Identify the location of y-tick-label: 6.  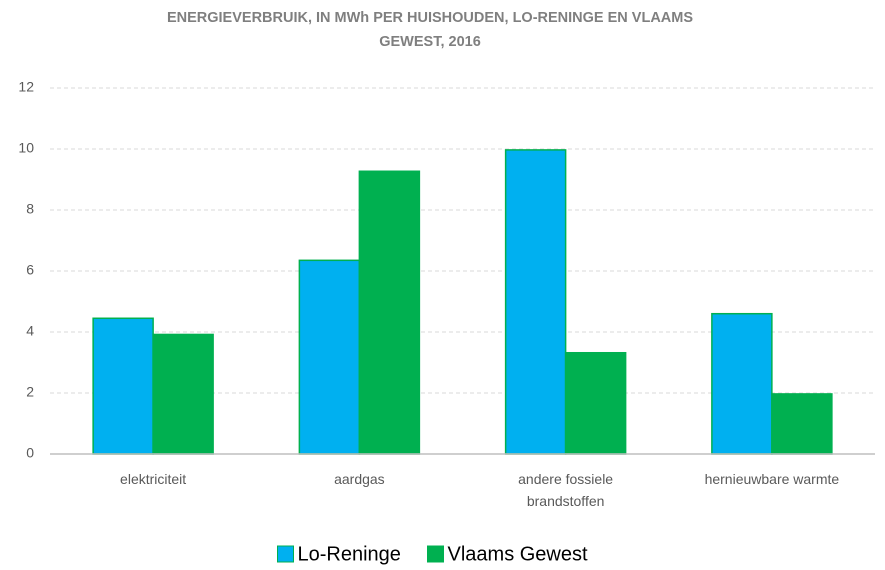
(30, 270).